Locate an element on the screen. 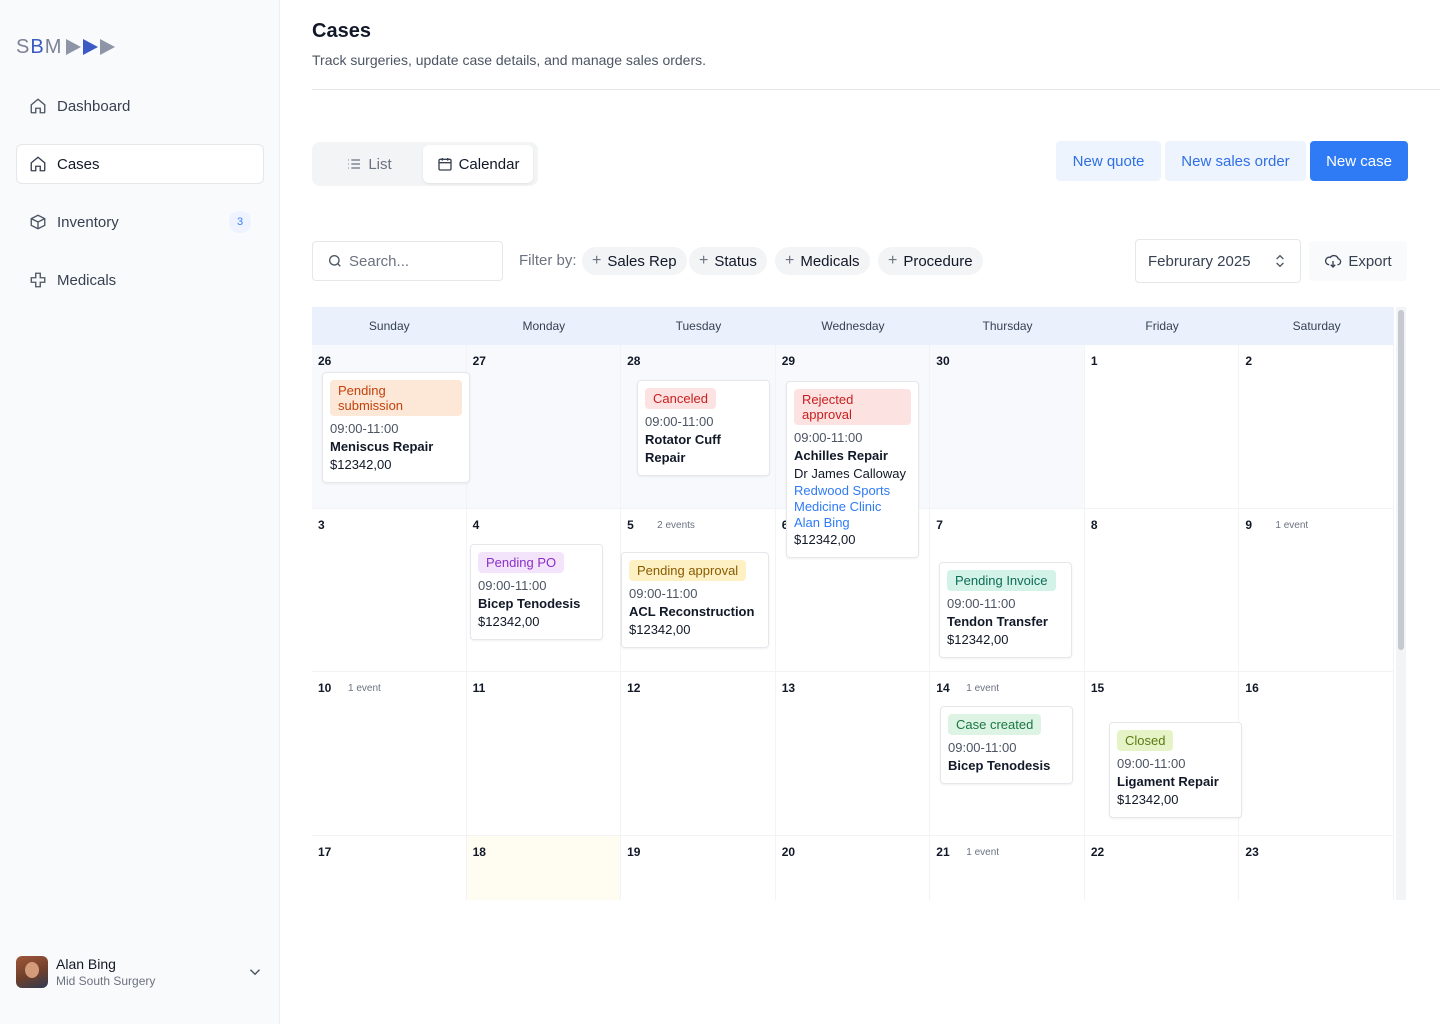  sidebar-item-cases: Cases is located at coordinates (140, 164).